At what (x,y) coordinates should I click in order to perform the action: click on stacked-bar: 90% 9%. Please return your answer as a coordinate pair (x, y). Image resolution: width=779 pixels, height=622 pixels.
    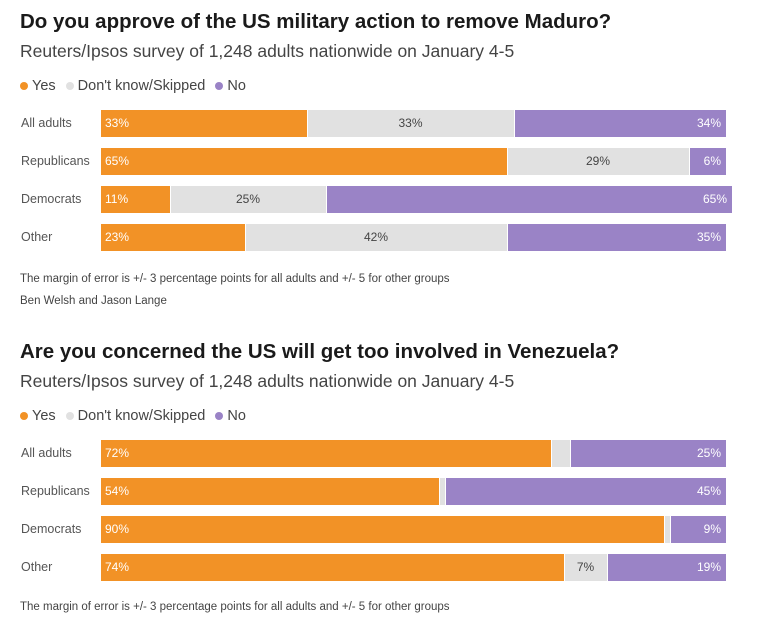
    Looking at the image, I should click on (413, 529).